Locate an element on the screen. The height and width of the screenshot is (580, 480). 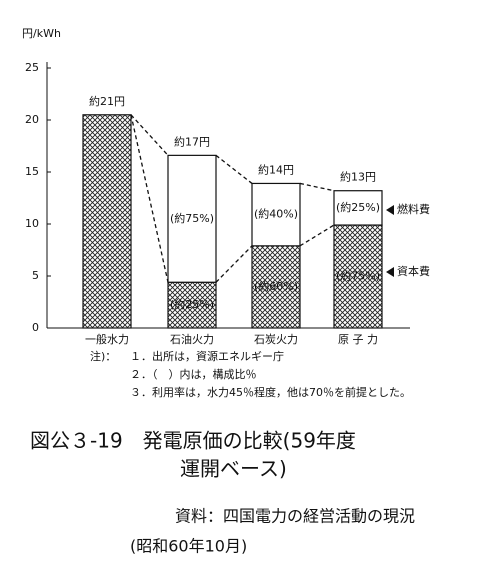
x-tick-label: 一般水力 is located at coordinates (107, 339).